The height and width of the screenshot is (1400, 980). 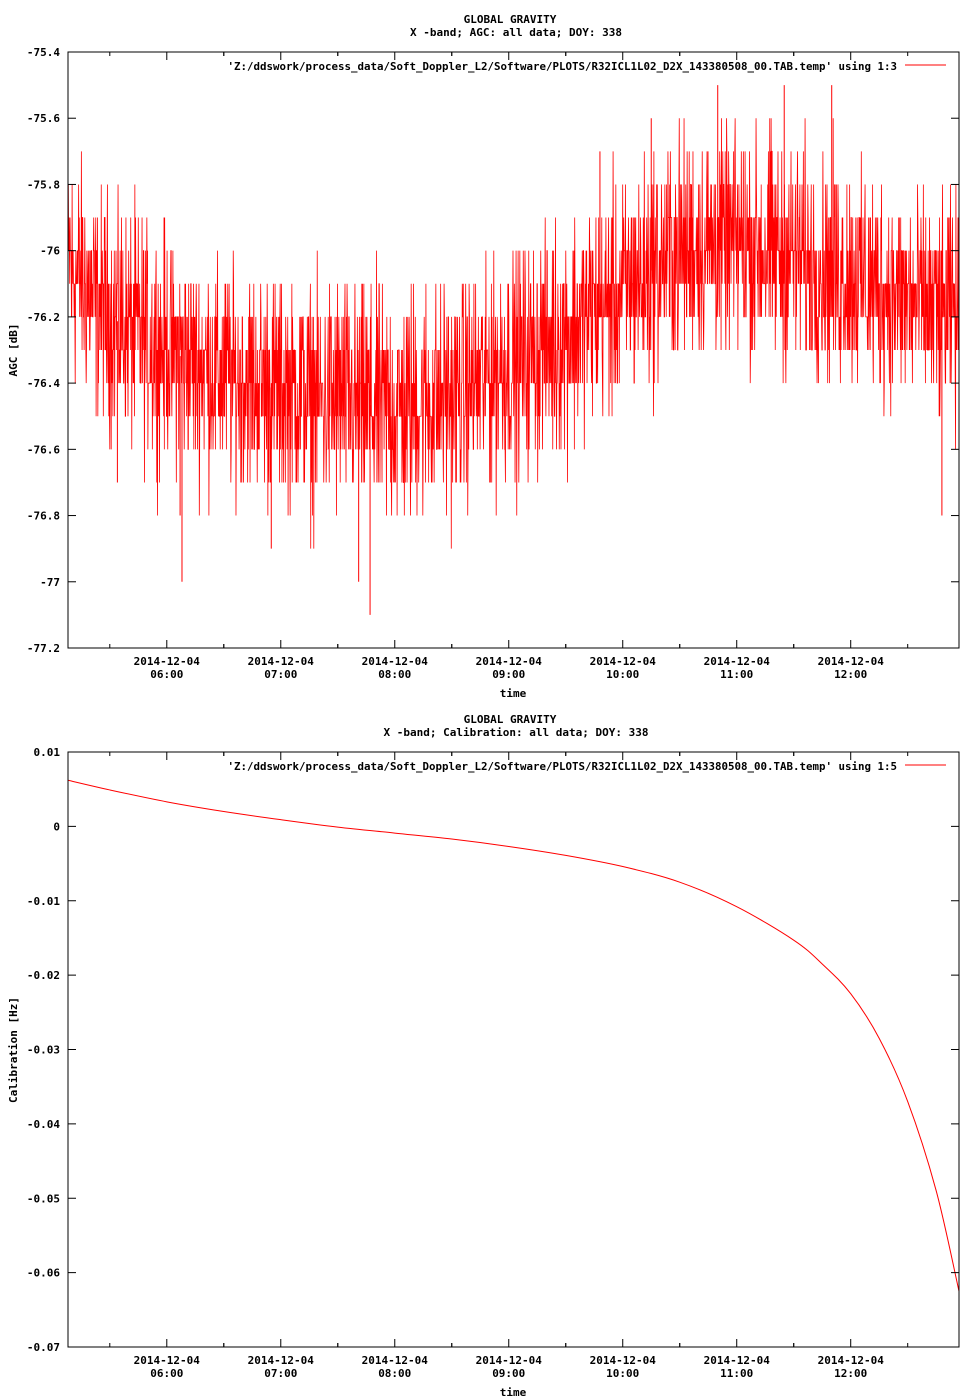 I want to click on calibration-ytick-label: -0.02, so click(x=43, y=975).